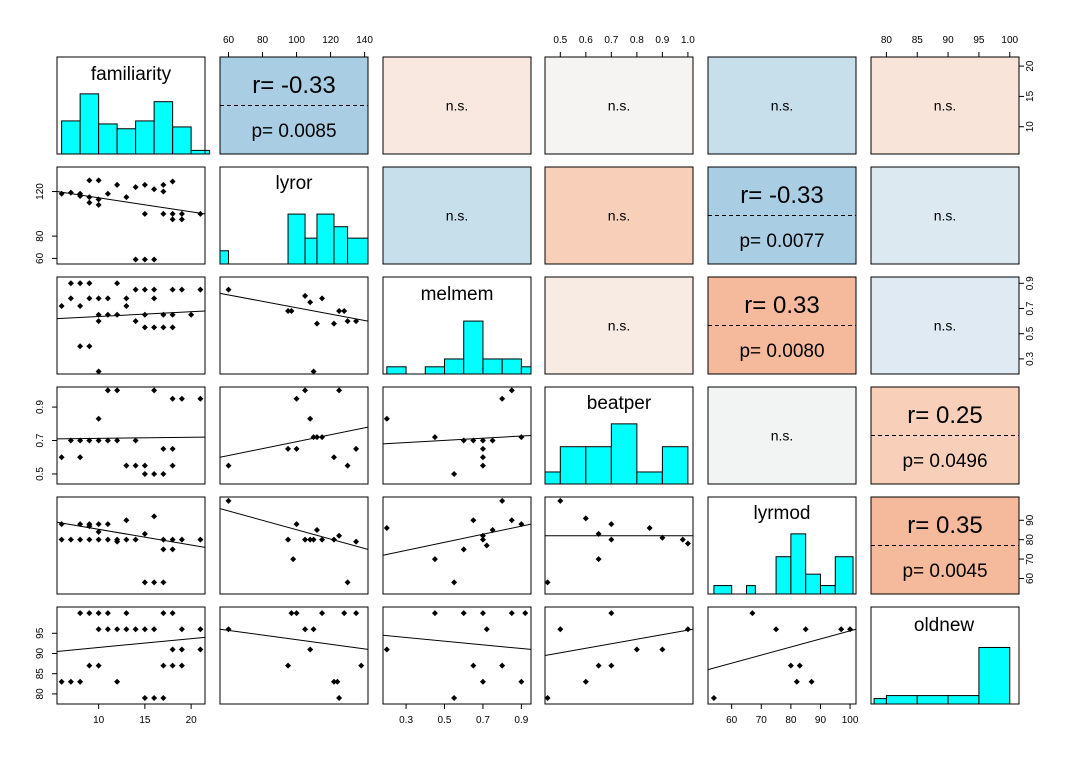  I want to click on tick-label-bottom-familiarity: 20, so click(192, 720).